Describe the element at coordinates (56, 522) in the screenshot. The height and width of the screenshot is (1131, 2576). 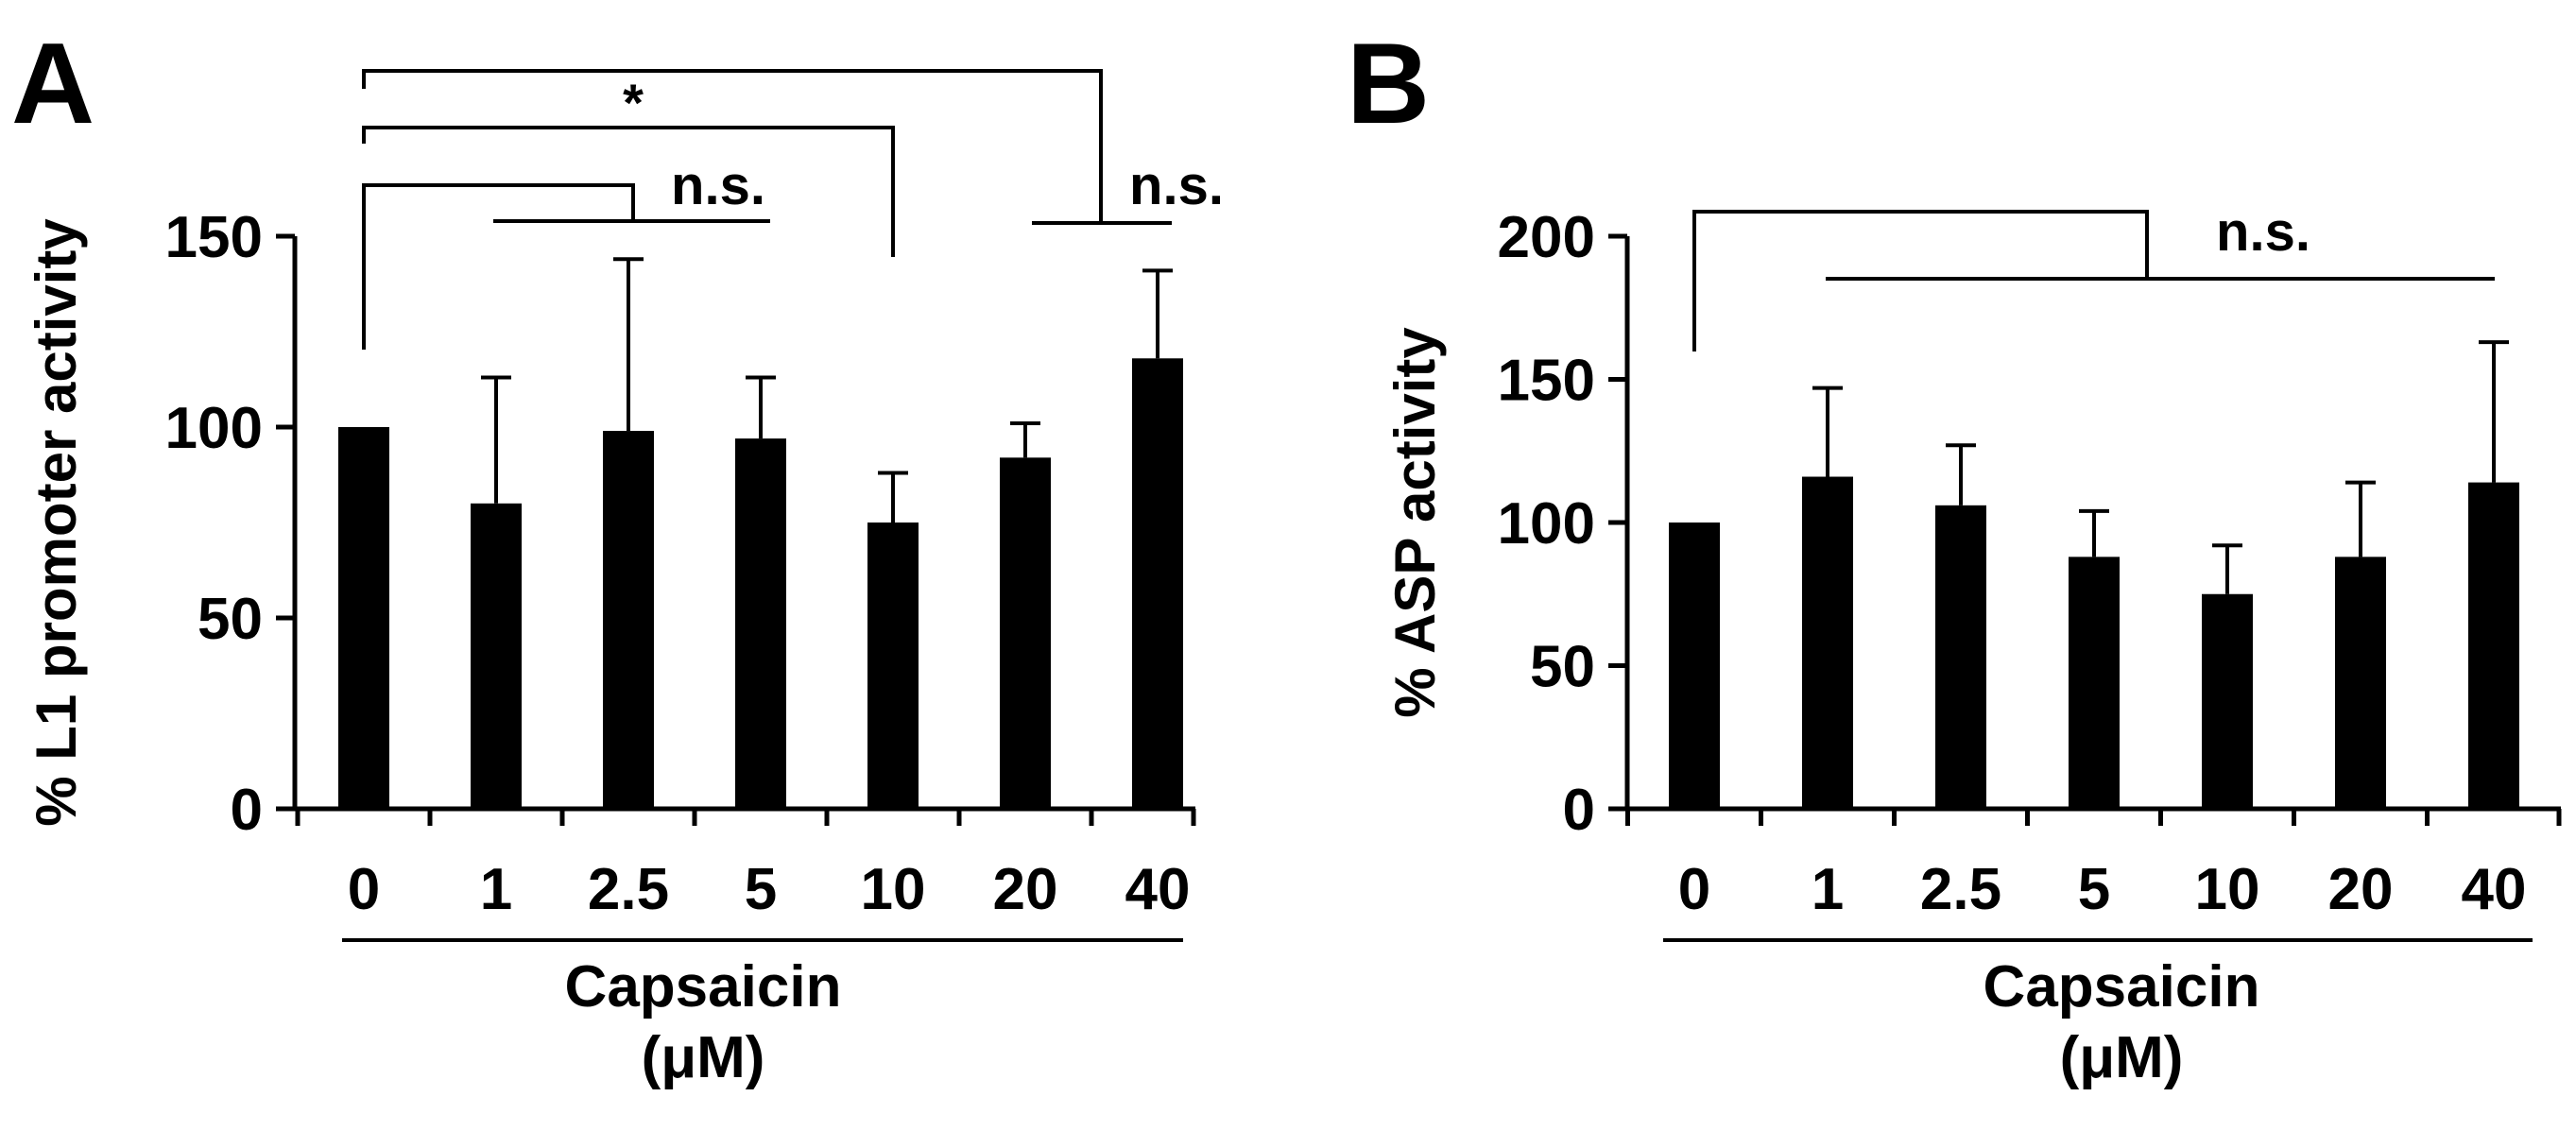
I see `y-axis-title: % L1 promoter activity` at that location.